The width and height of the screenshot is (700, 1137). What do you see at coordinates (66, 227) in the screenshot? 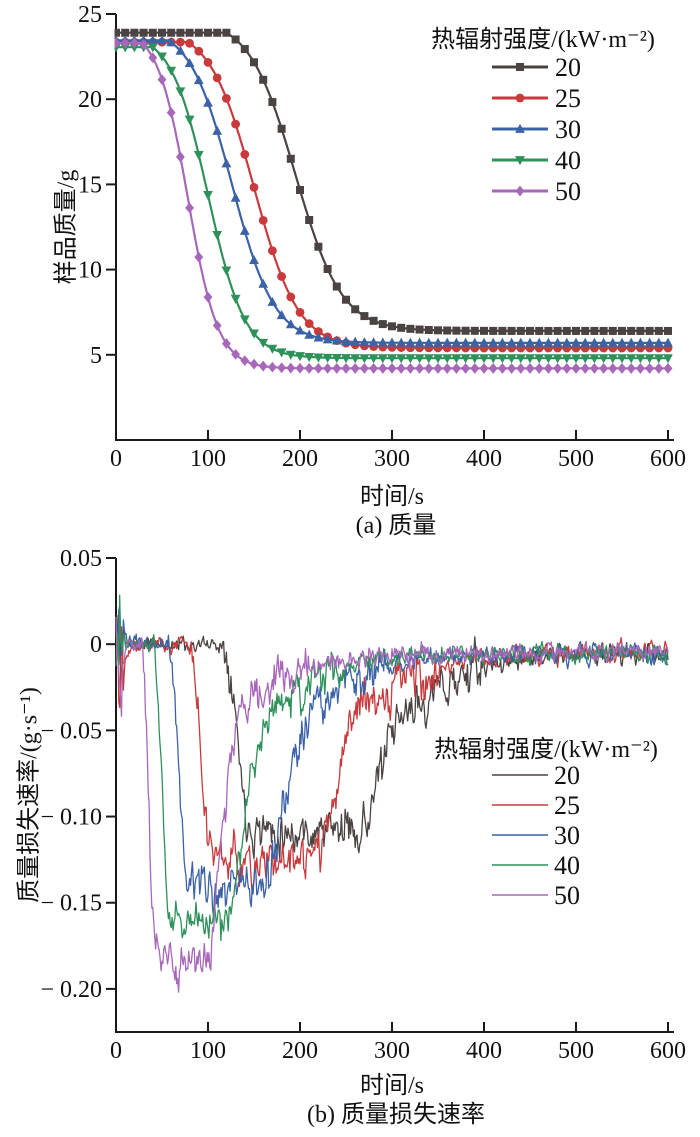
I see `y-axis-label-a: 样品质量/g` at bounding box center [66, 227].